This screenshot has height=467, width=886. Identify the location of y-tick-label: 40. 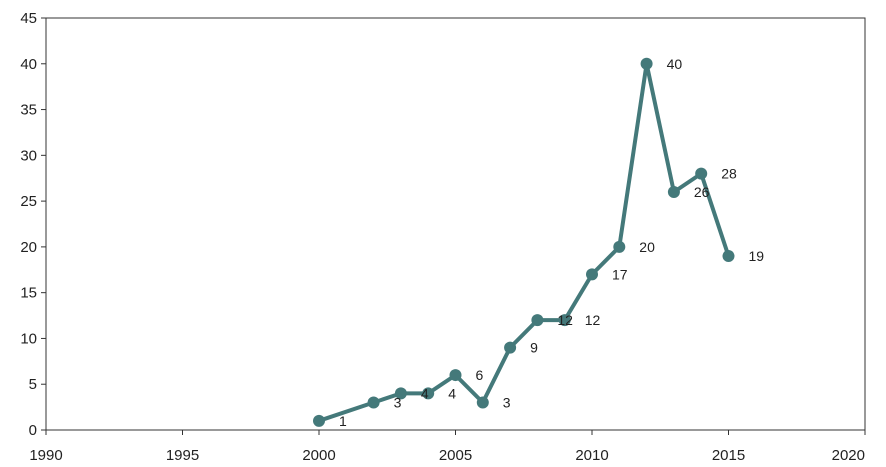
(28, 64).